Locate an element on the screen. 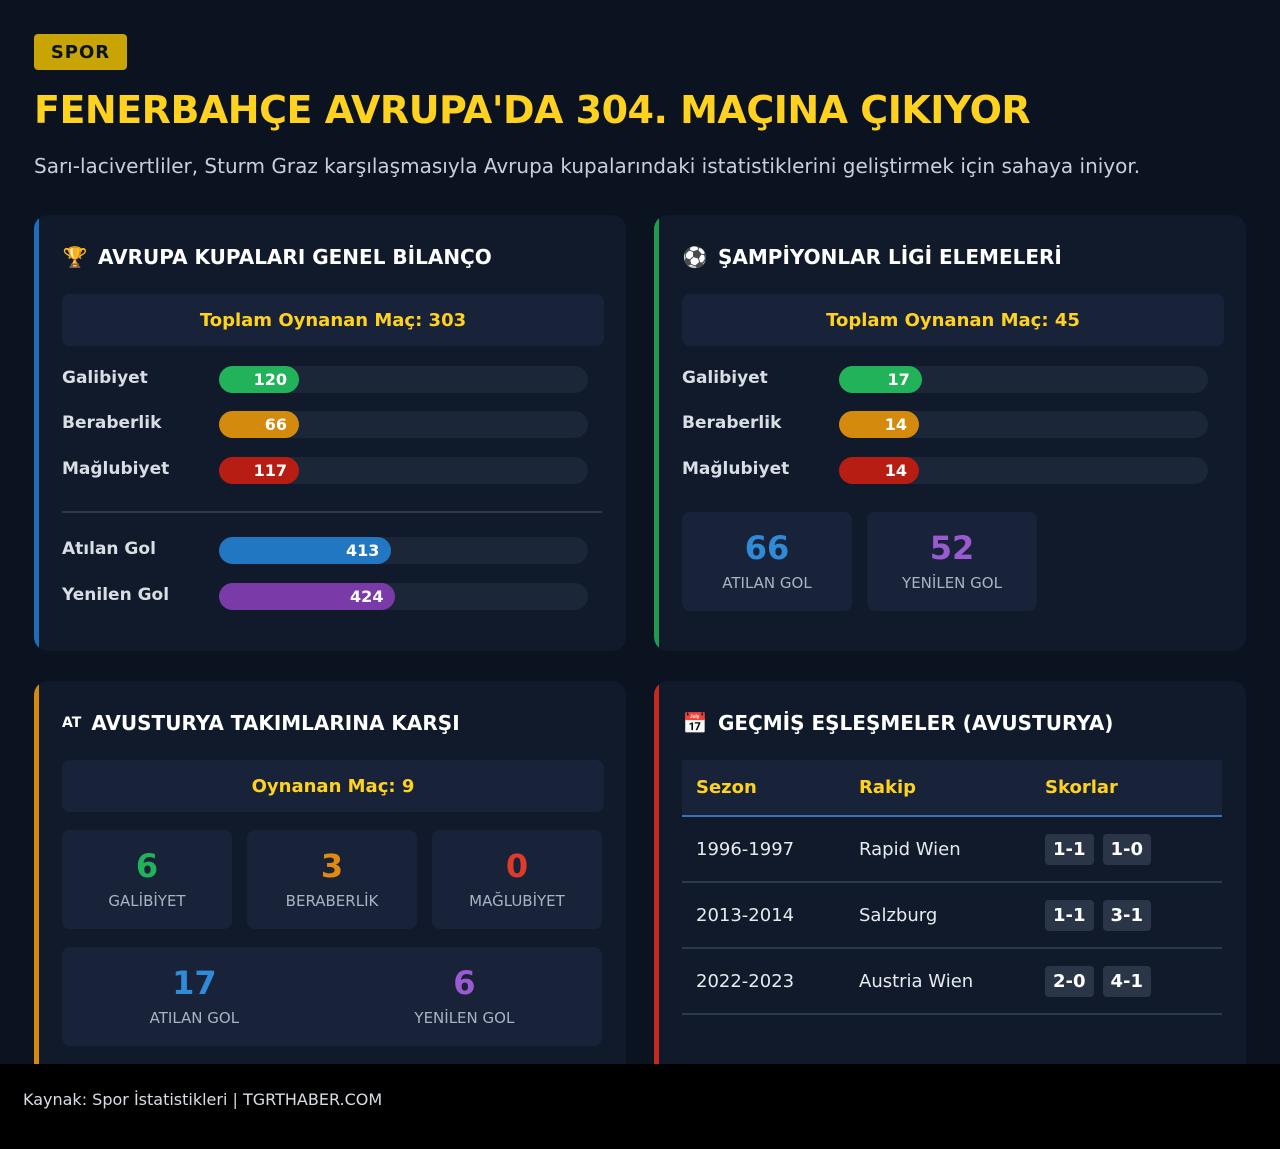 The image size is (1280, 1149). austria-scored: 17 ATILAN GOL is located at coordinates (194, 995).